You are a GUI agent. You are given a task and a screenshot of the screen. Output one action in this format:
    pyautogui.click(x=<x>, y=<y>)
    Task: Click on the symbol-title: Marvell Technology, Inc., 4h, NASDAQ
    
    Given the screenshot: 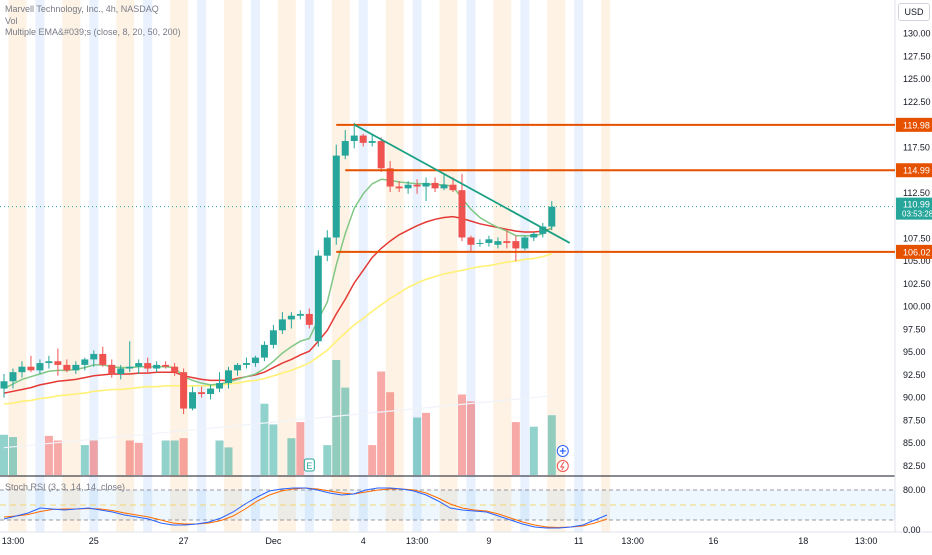 What is the action you would take?
    pyautogui.click(x=82, y=9)
    